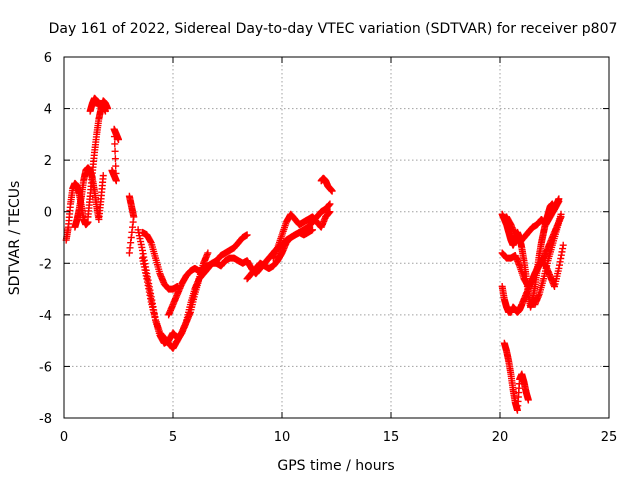 The image size is (640, 480). I want to click on x-tick-label: 10, so click(282, 437).